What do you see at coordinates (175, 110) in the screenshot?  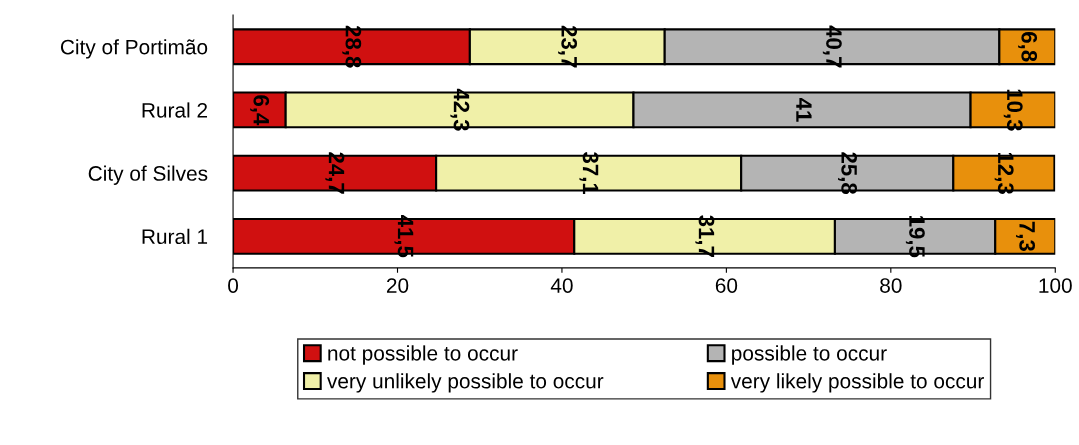 I see `y-tick-label: Rural 2` at bounding box center [175, 110].